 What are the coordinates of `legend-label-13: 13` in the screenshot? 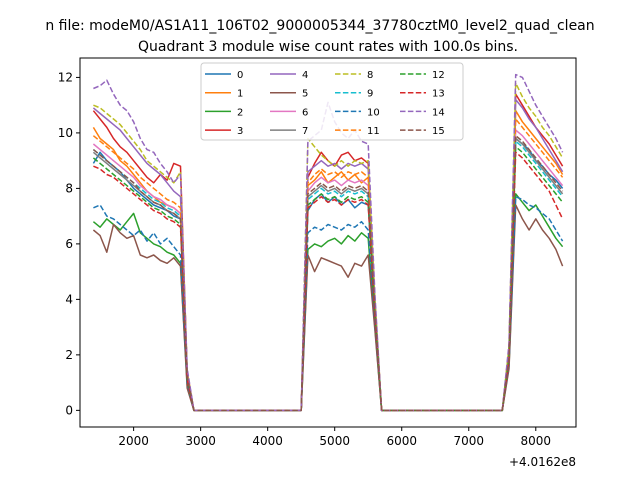 It's located at (438, 94).